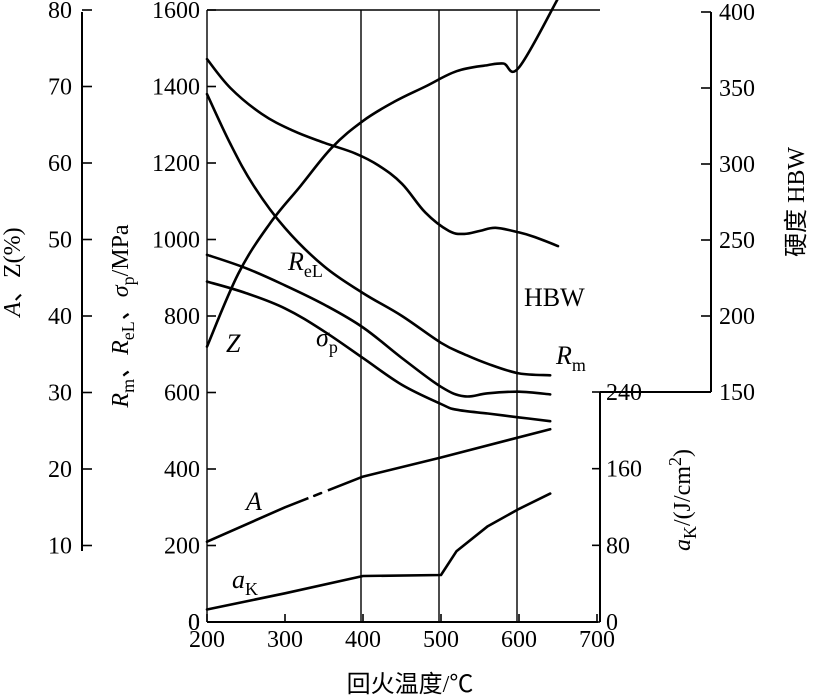 This screenshot has width=836, height=700. Describe the element at coordinates (363, 640) in the screenshot. I see `x-tick-label-400: 400` at that location.